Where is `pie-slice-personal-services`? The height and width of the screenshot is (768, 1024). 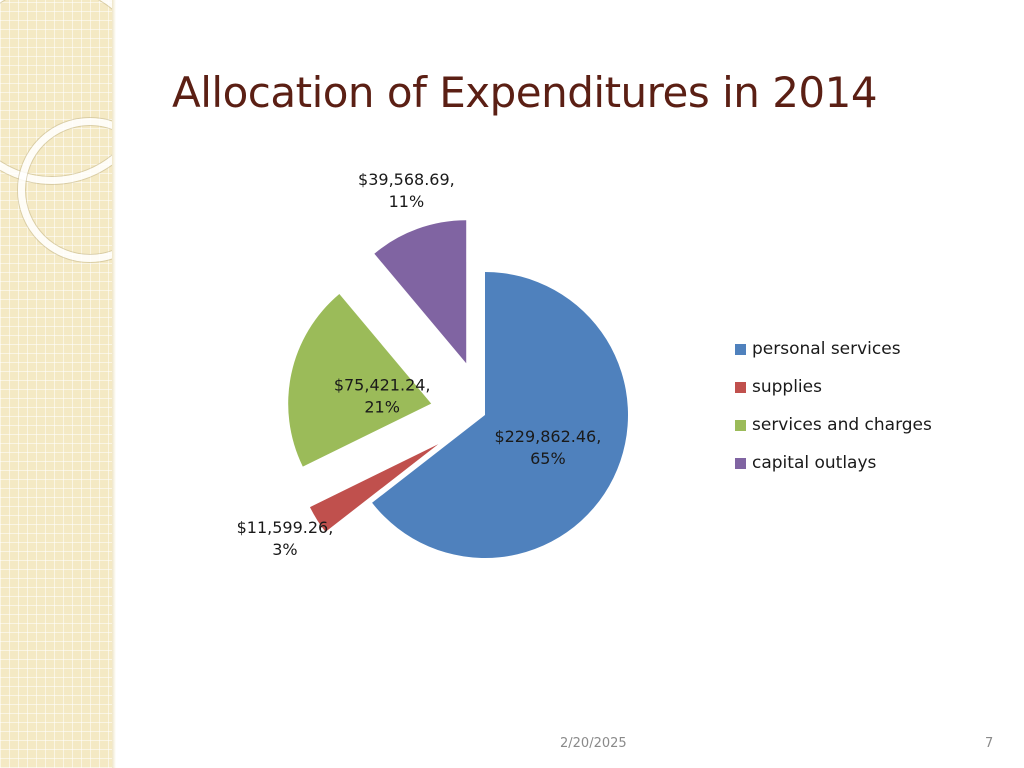
pie-slice-personal-services is located at coordinates (500, 415).